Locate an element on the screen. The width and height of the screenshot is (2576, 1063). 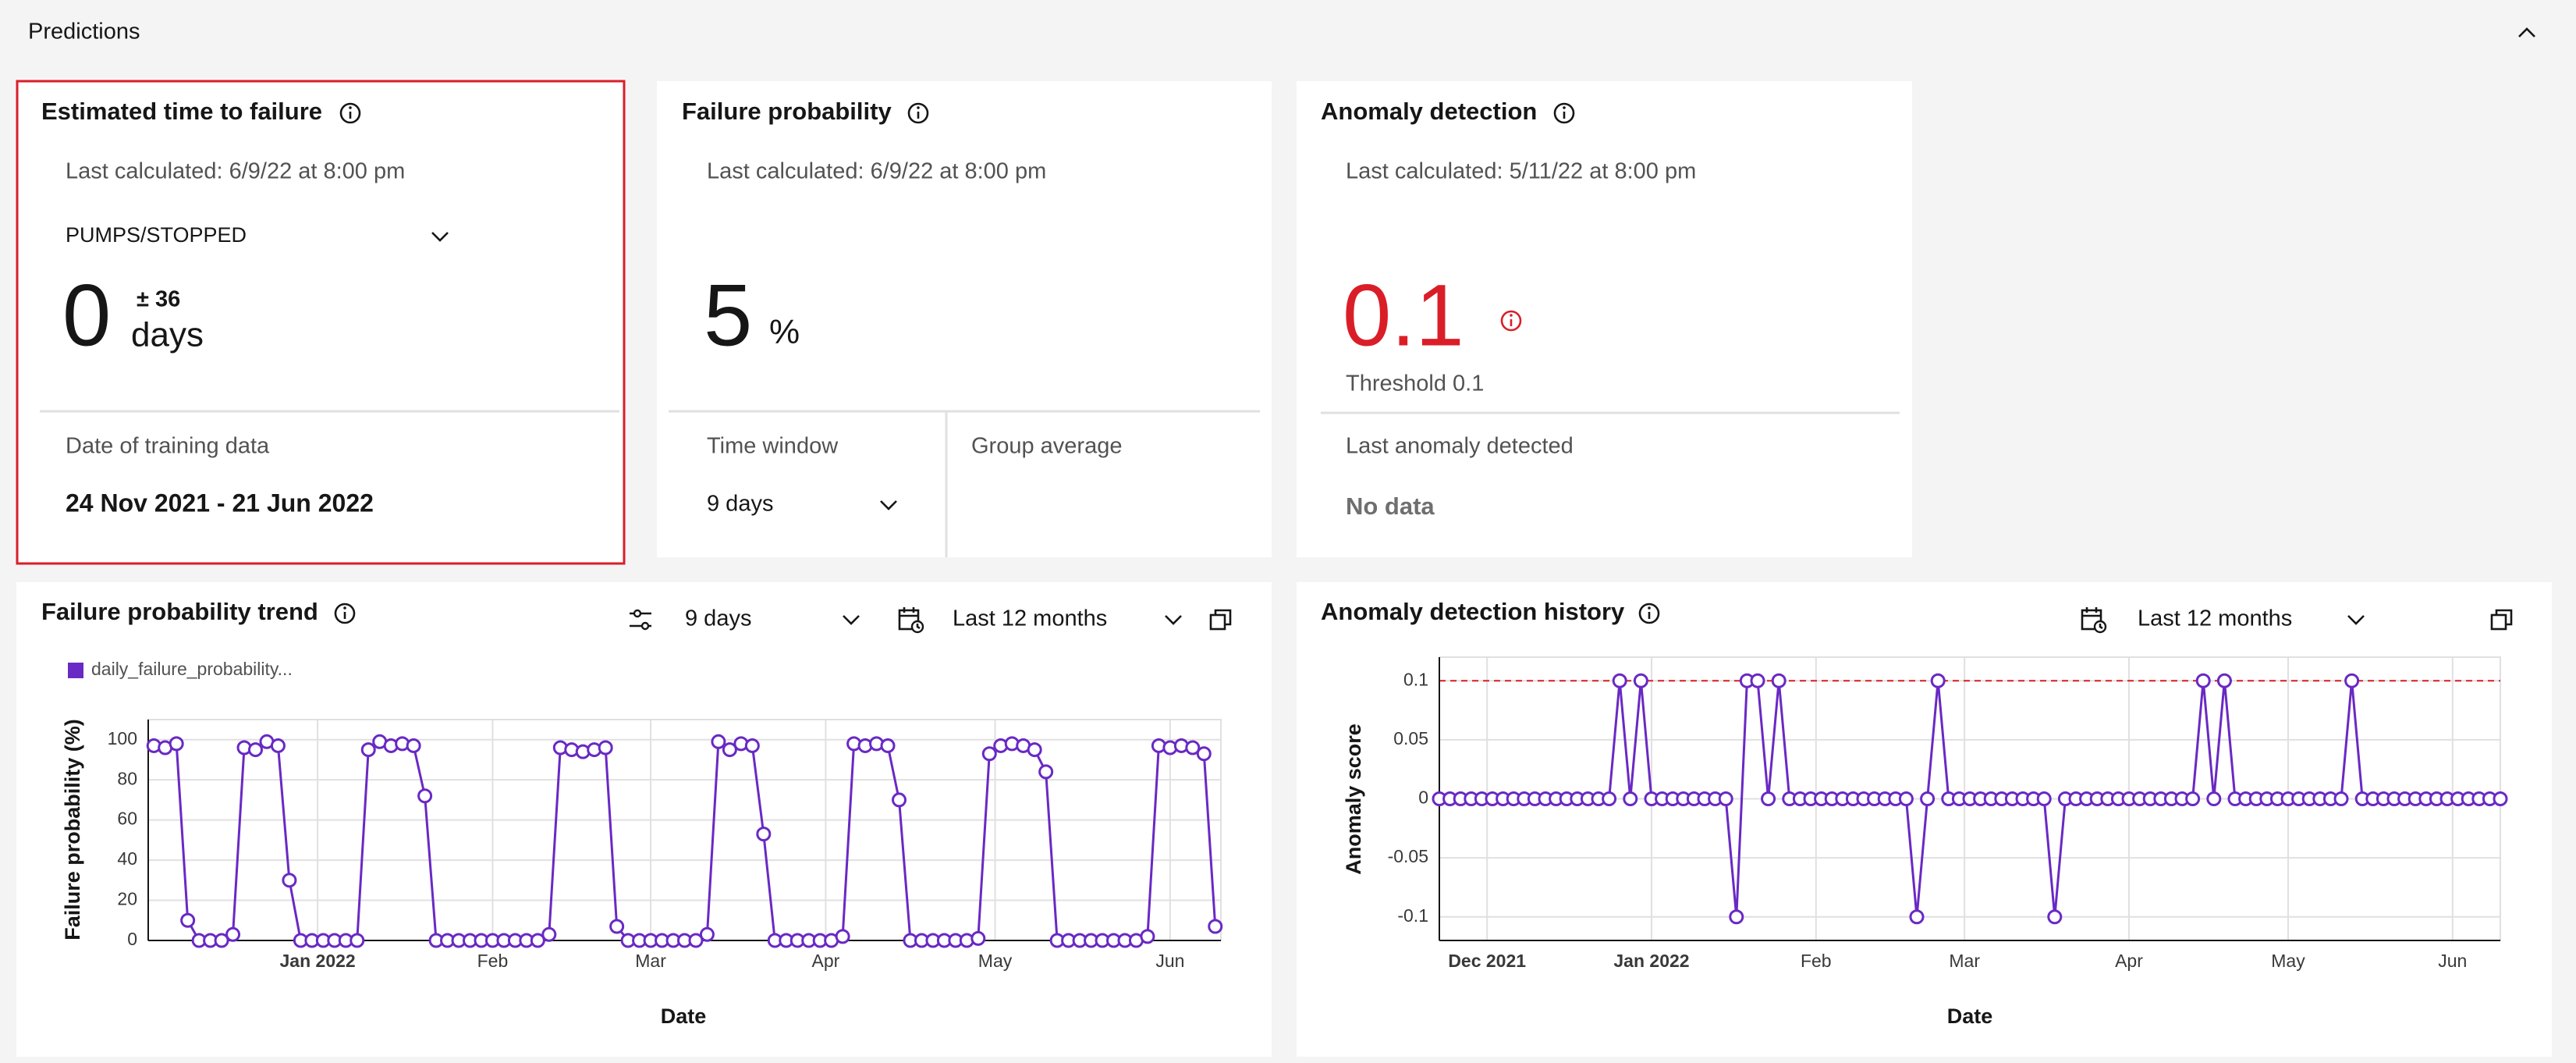
last-calculated: Last calculated: 5/11/22 at 8:00 pm is located at coordinates (1521, 171).